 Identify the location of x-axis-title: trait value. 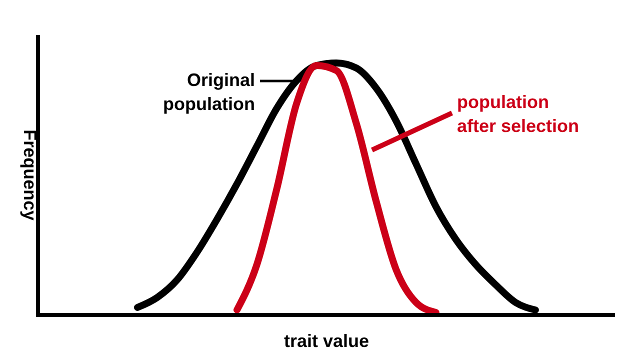
(327, 341).